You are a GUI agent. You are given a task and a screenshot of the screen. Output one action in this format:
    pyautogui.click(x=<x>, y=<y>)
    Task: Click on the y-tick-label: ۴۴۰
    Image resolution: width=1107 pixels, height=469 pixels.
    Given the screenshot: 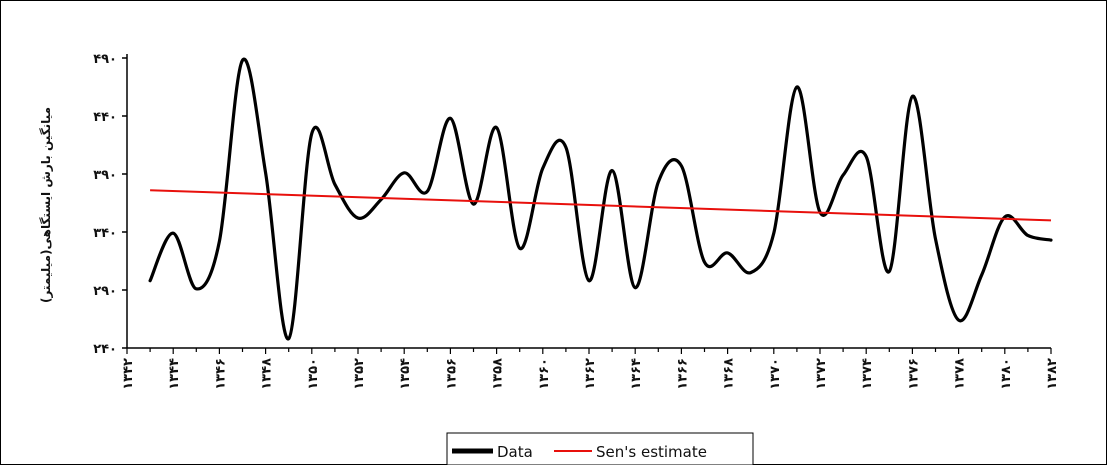 What is the action you would take?
    pyautogui.click(x=105, y=117)
    